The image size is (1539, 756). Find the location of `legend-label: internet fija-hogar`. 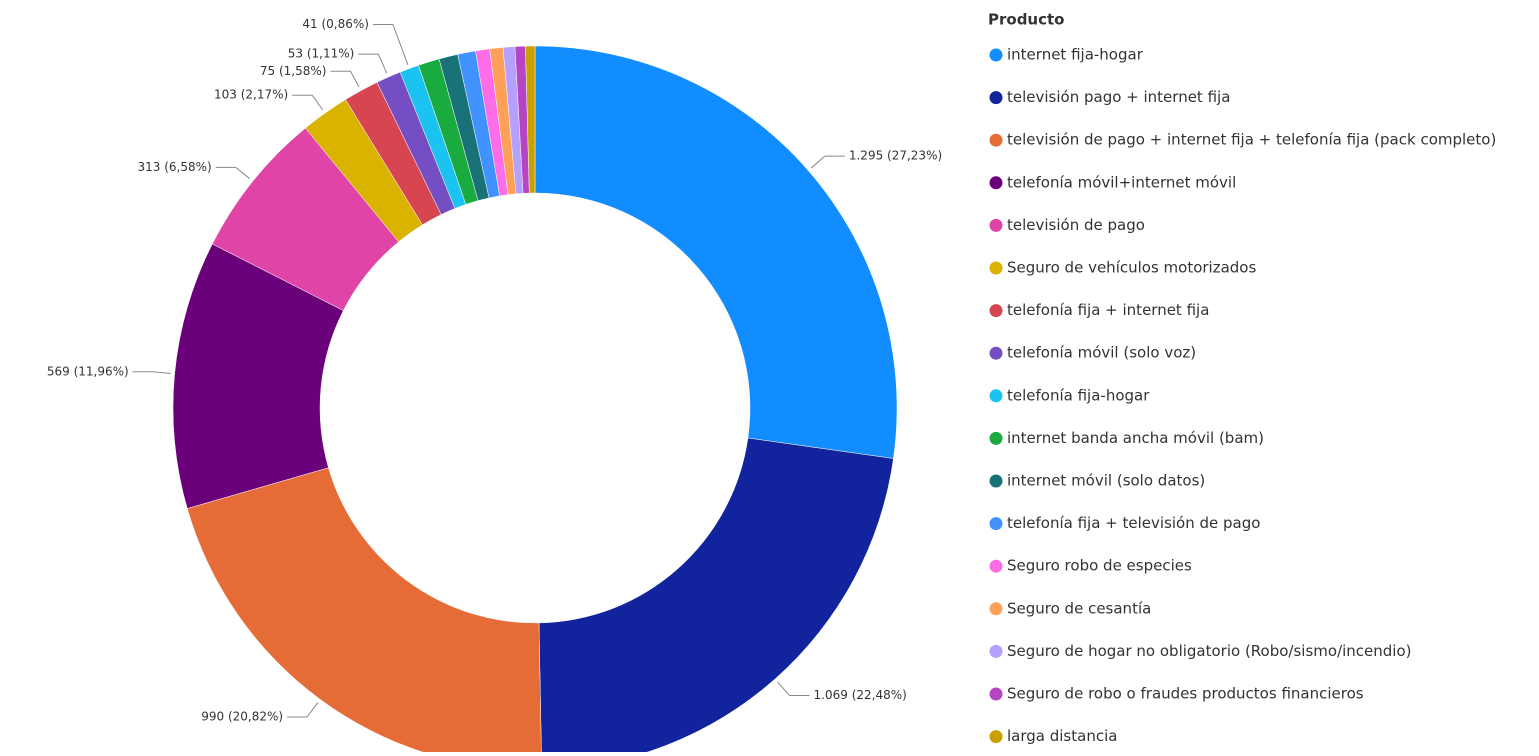

legend-label: internet fija-hogar is located at coordinates (1075, 55).